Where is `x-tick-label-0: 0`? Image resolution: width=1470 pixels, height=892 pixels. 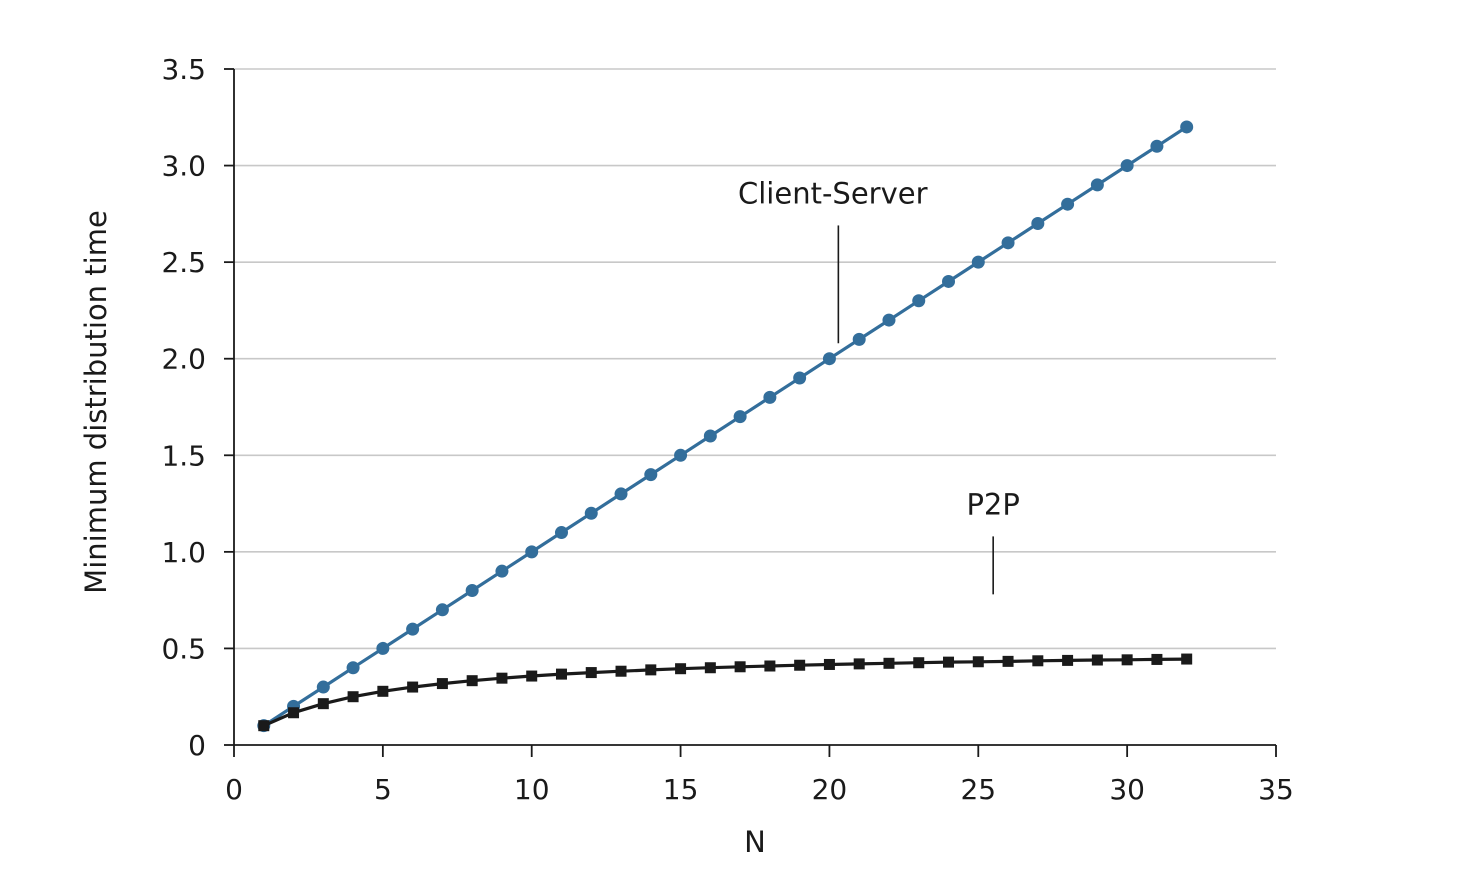 x-tick-label-0: 0 is located at coordinates (234, 789).